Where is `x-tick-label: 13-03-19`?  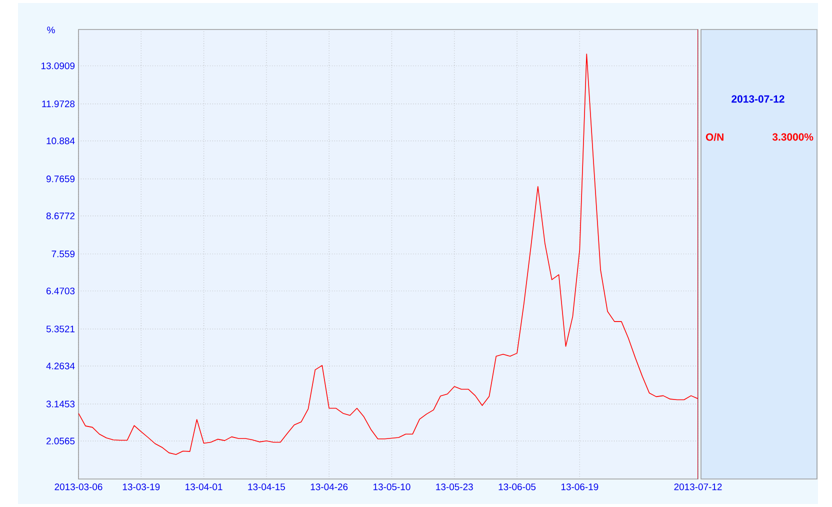
x-tick-label: 13-03-19 is located at coordinates (141, 487).